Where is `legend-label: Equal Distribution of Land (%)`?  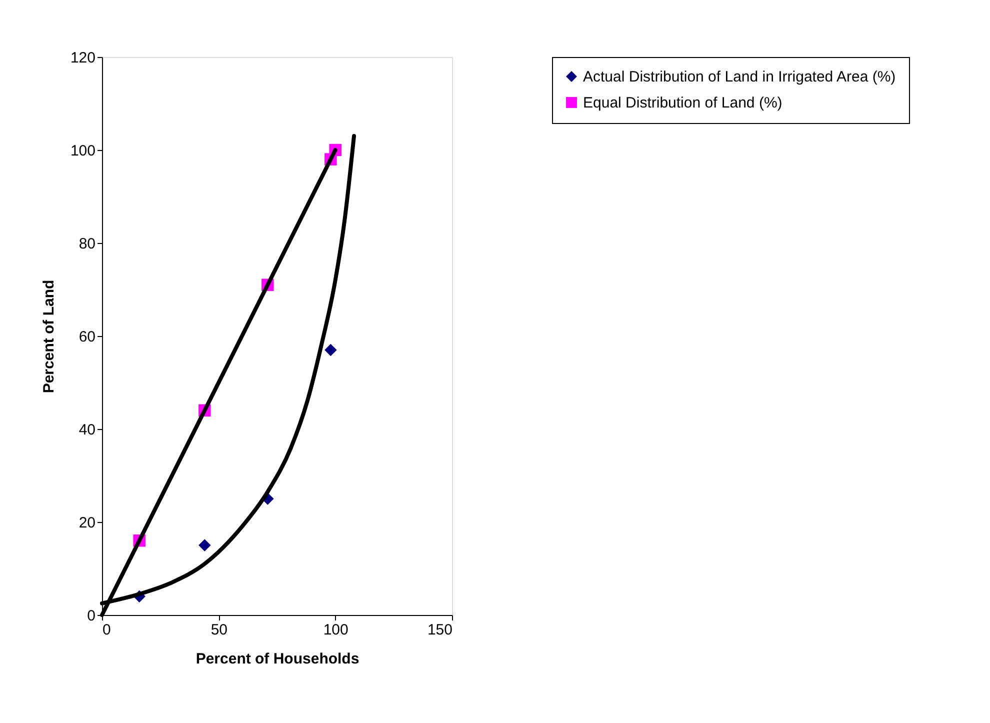
legend-label: Equal Distribution of Land (%) is located at coordinates (682, 103).